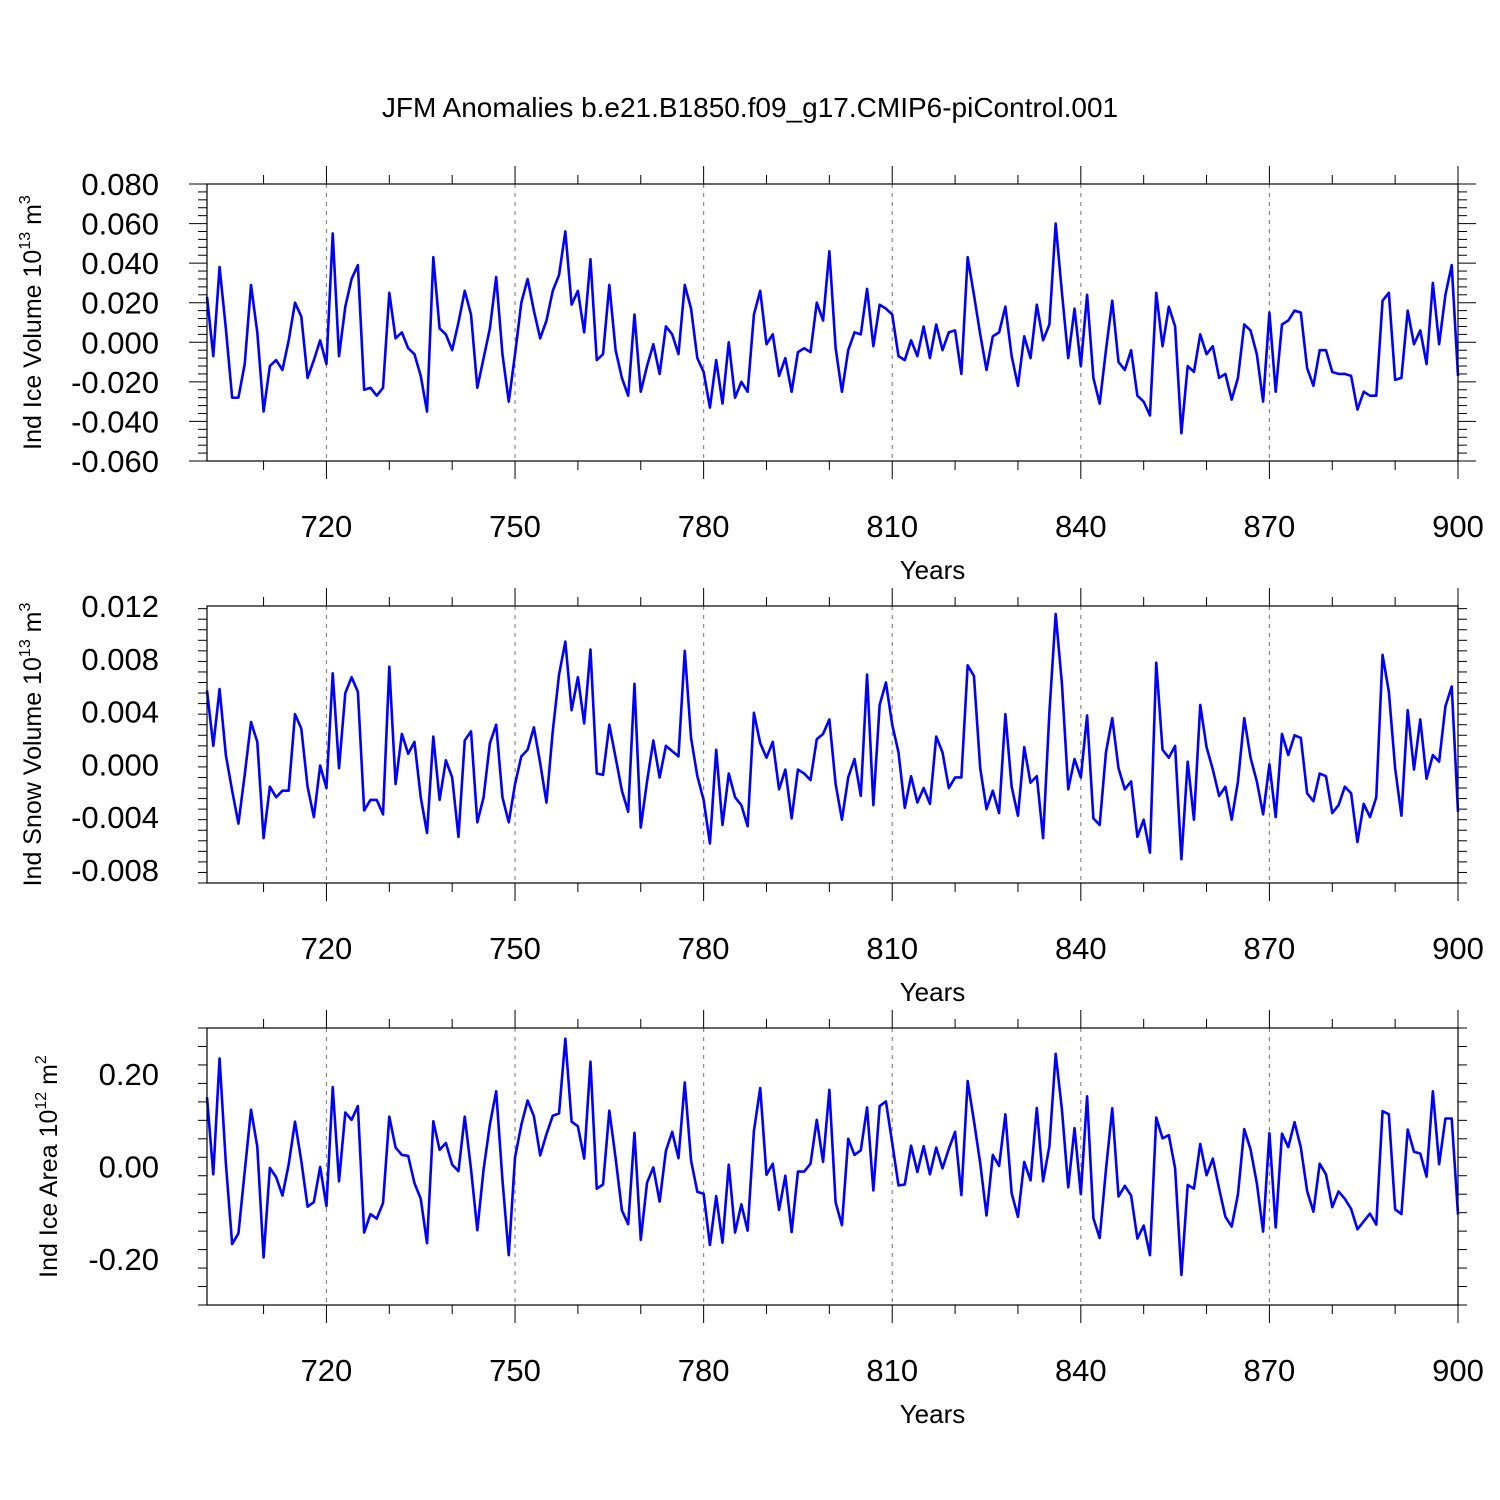  Describe the element at coordinates (704, 1370) in the screenshot. I see `panel-3-xtick-label: 780` at that location.